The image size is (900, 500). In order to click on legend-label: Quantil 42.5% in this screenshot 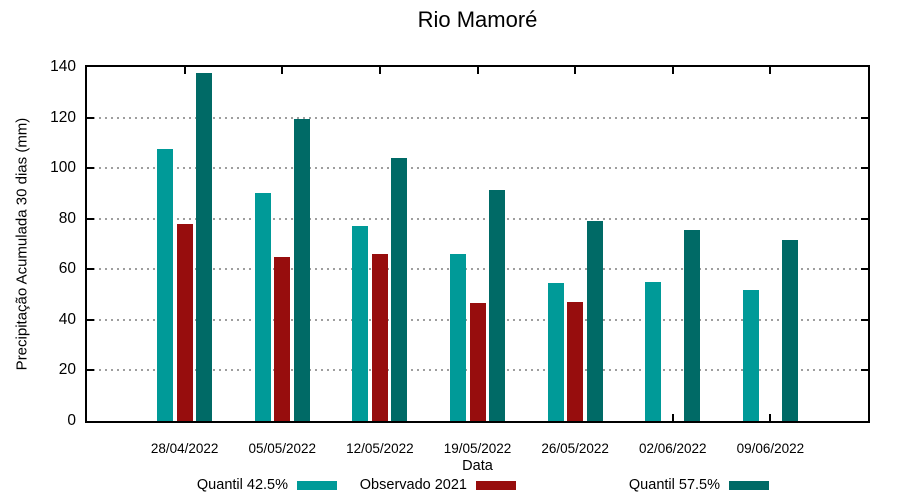, I will do `click(242, 485)`.